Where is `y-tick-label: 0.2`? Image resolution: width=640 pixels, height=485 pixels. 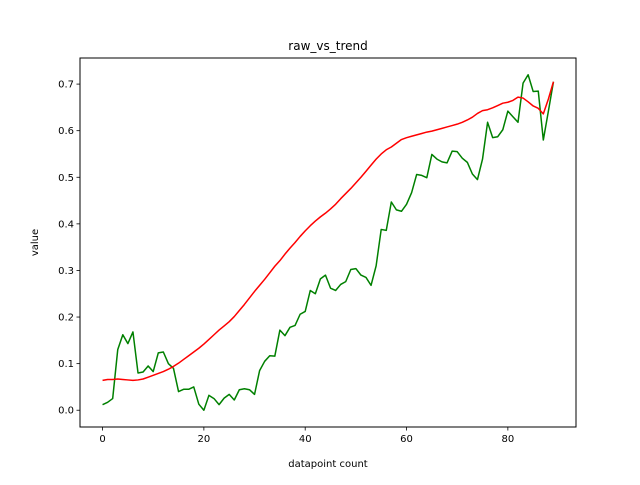
y-tick-label: 0.2 is located at coordinates (66, 318).